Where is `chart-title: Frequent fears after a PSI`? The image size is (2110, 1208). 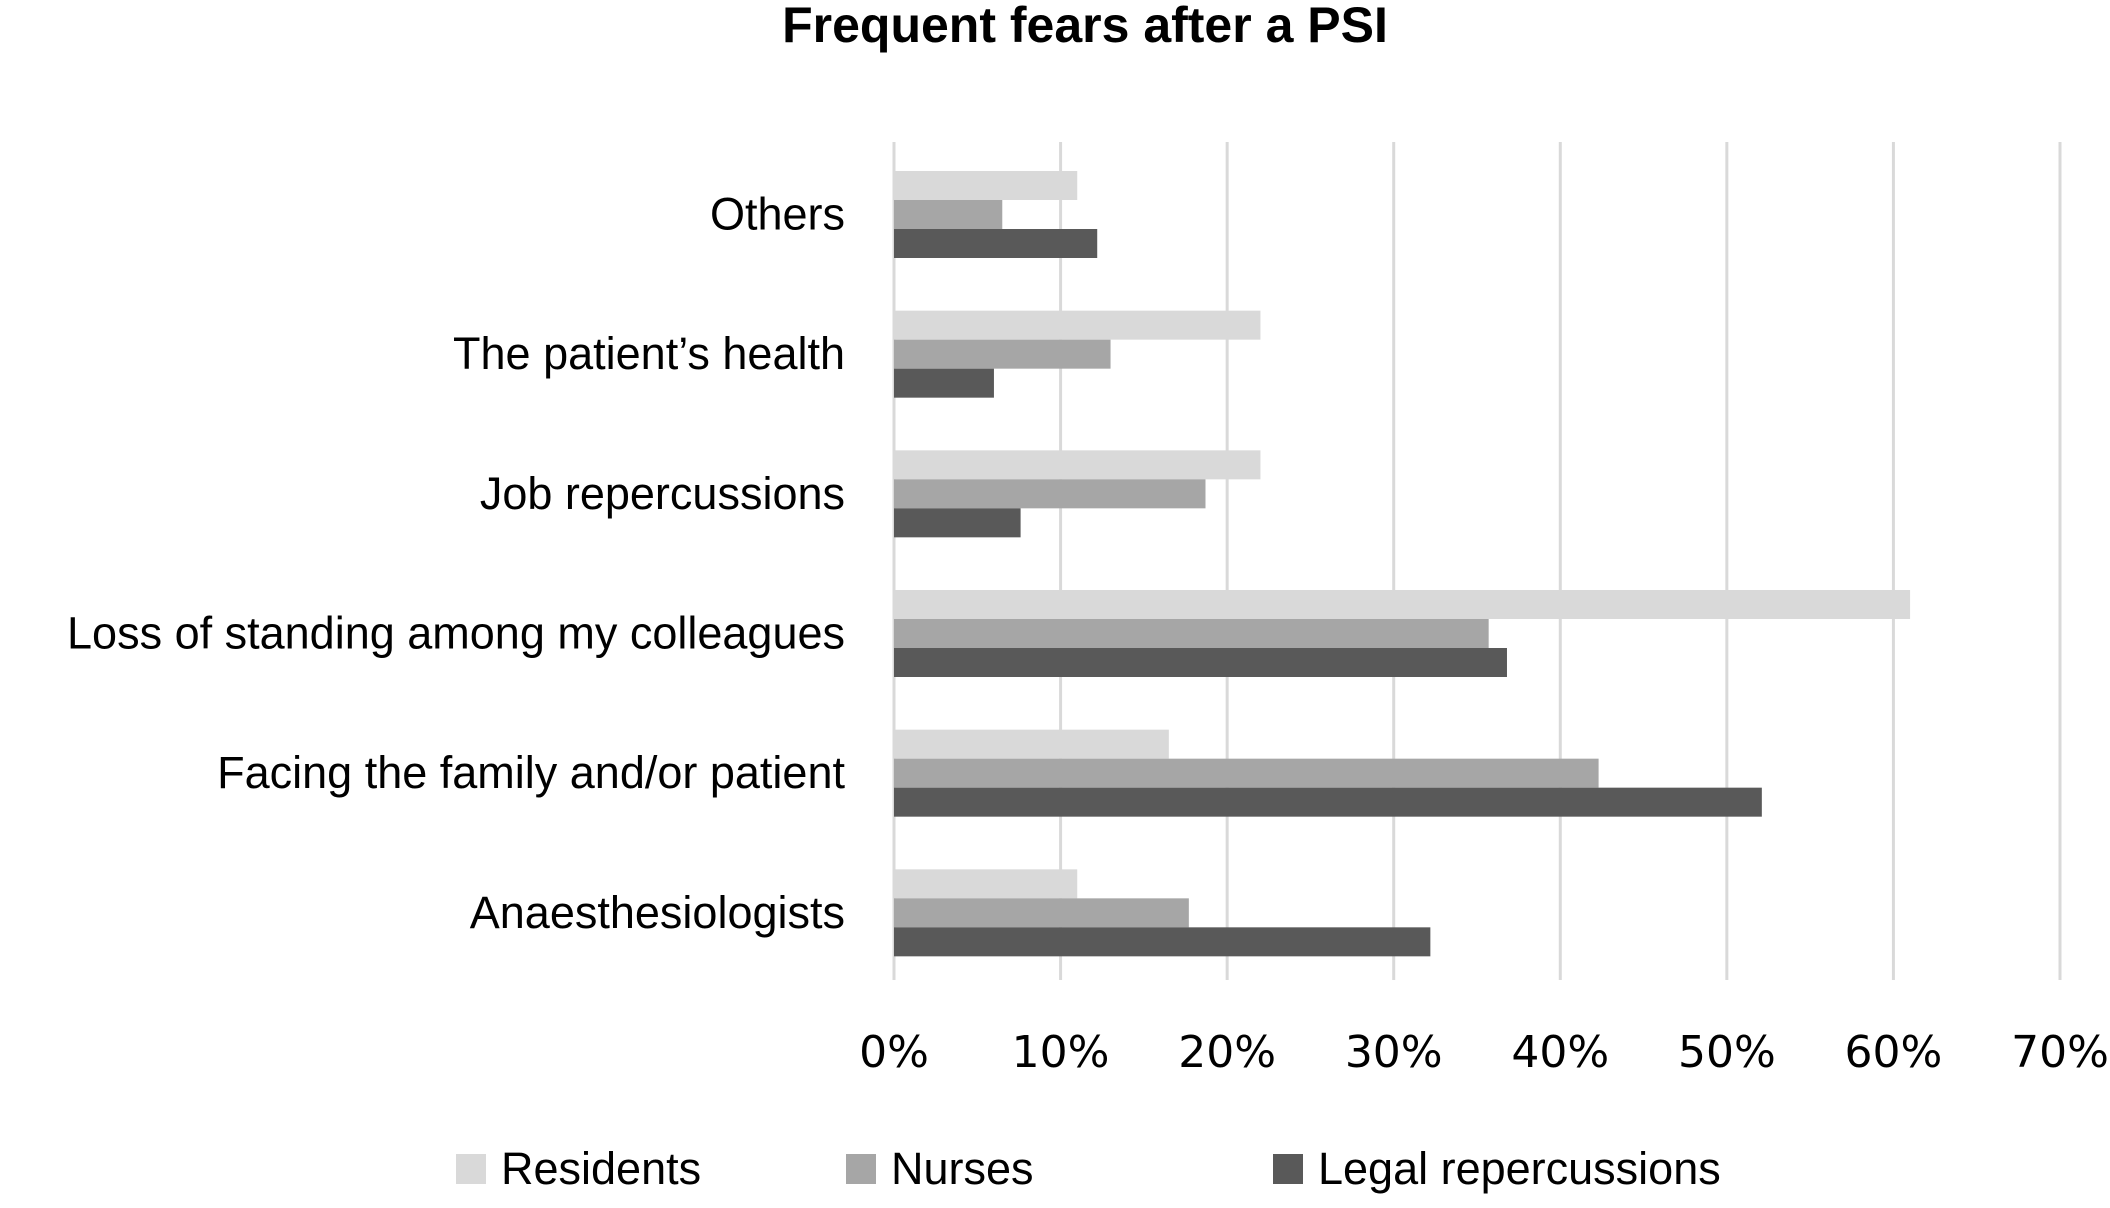
chart-title: Frequent fears after a PSI is located at coordinates (1085, 26).